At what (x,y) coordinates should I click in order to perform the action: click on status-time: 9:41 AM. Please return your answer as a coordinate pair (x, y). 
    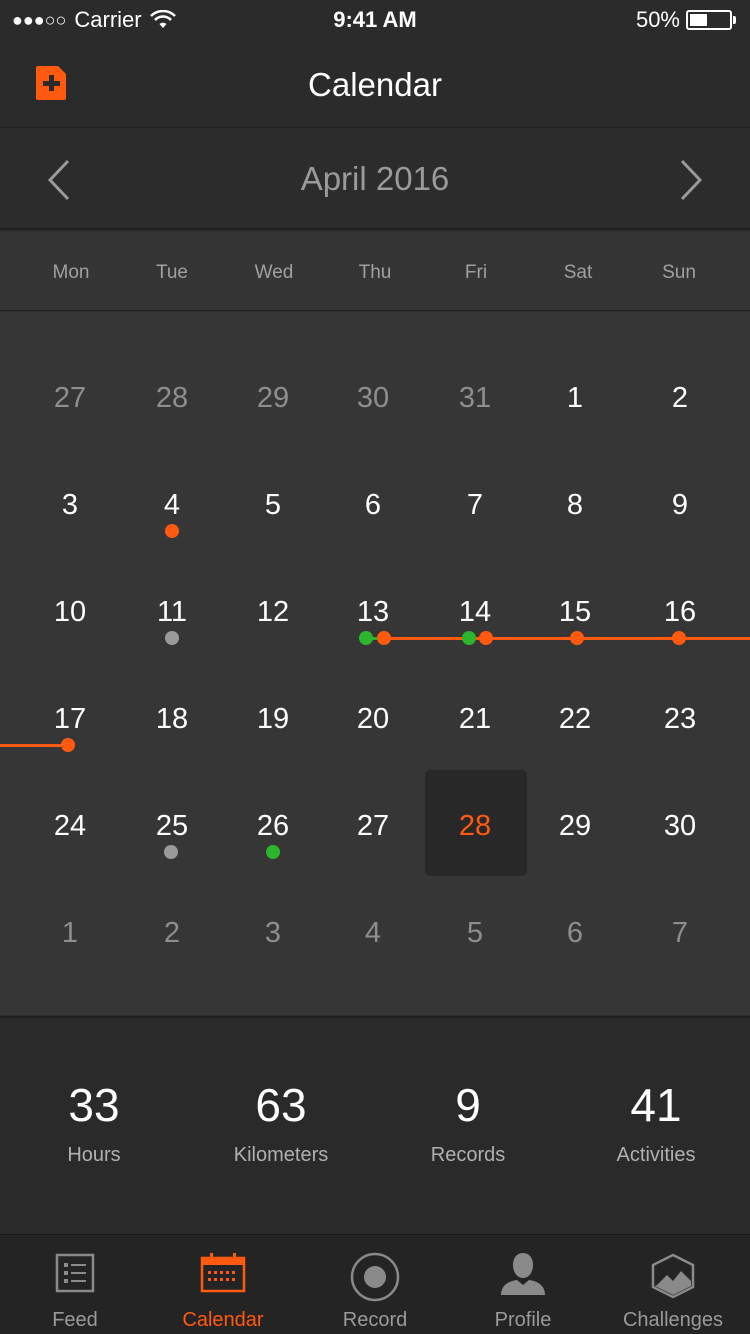
    Looking at the image, I should click on (375, 19).